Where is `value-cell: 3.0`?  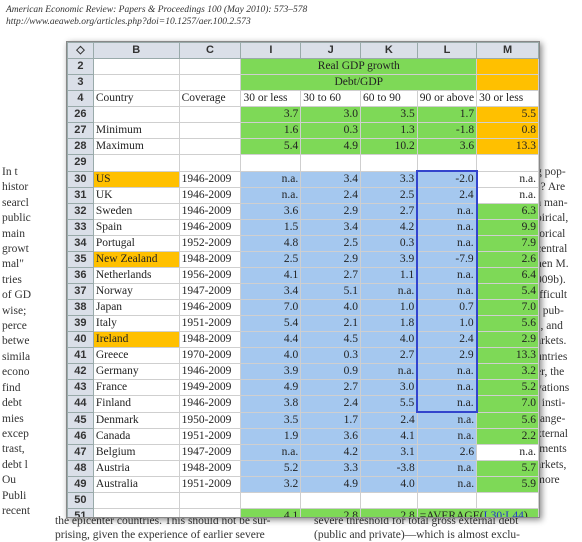
value-cell: 3.0 is located at coordinates (389, 387).